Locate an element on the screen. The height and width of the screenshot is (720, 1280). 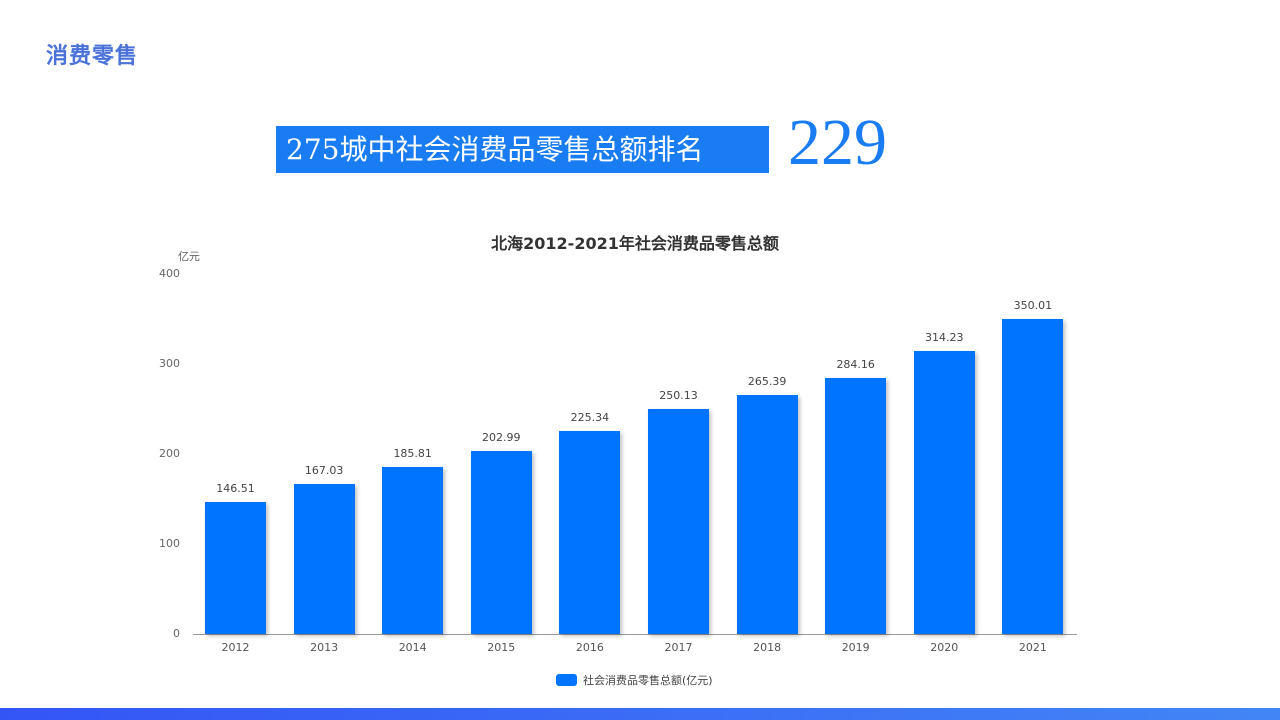
bar-value-label: 167.03 is located at coordinates (324, 470).